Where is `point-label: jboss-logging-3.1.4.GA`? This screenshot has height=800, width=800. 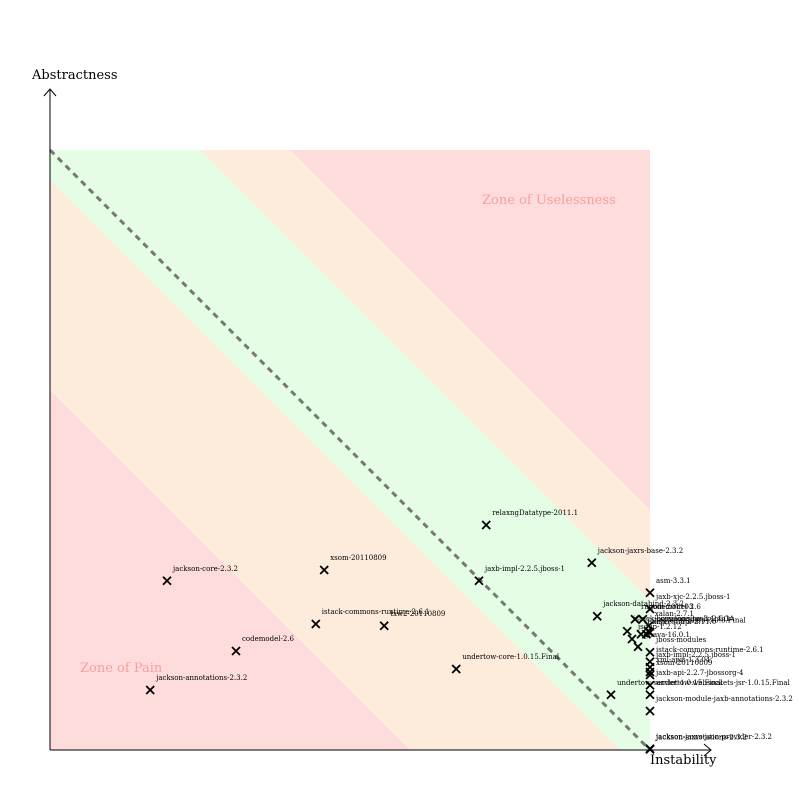 point-label: jboss-logging-3.1.4.GA is located at coordinates (694, 619).